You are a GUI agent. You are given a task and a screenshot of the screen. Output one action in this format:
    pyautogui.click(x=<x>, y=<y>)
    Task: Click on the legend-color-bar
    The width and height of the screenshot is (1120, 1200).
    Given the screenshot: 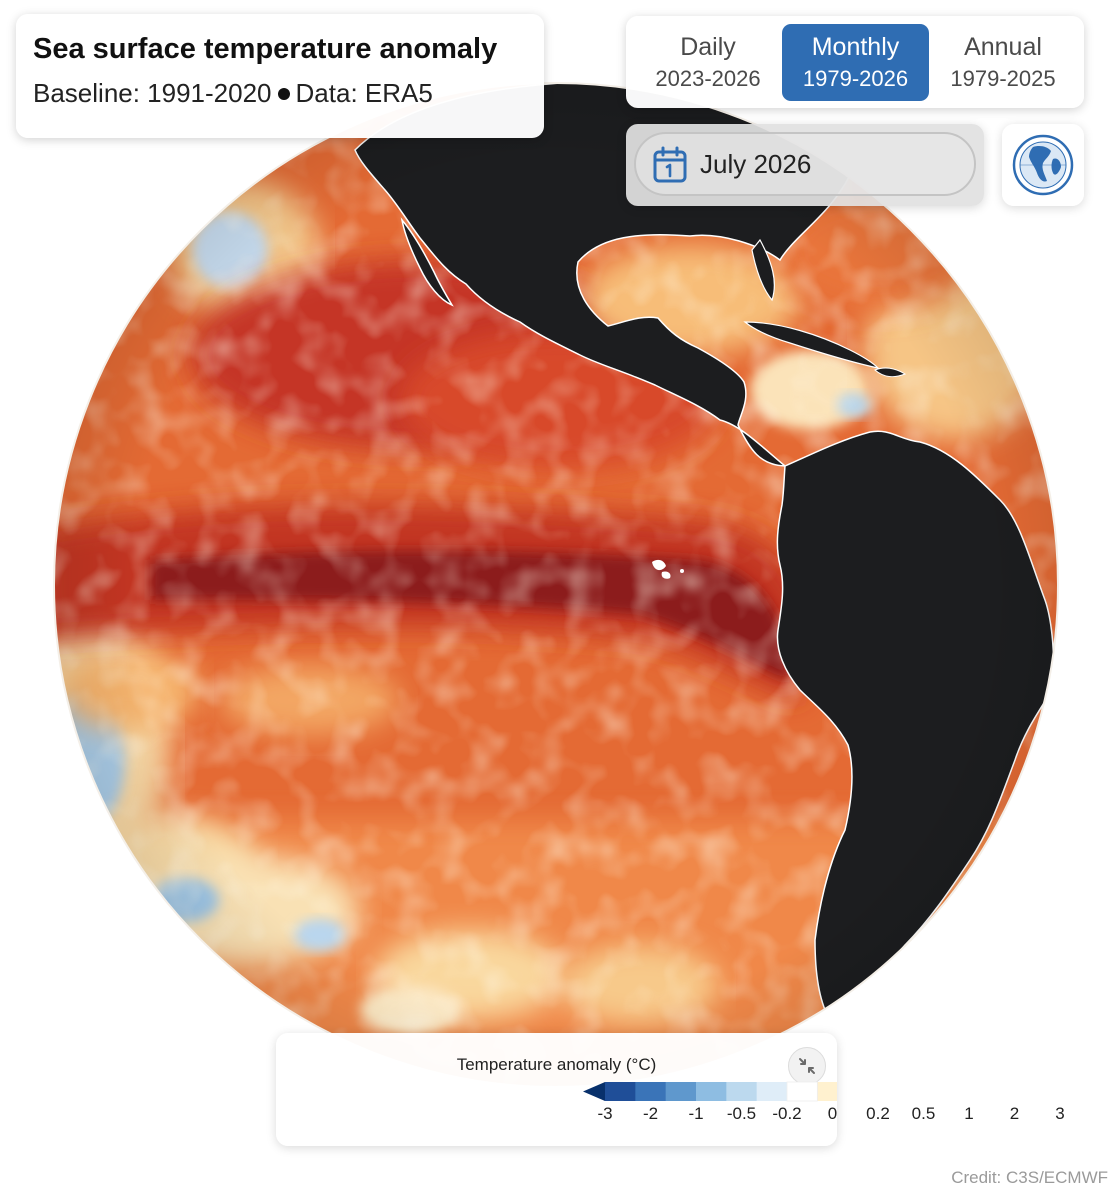 What is the action you would take?
    pyautogui.click(x=710, y=1091)
    